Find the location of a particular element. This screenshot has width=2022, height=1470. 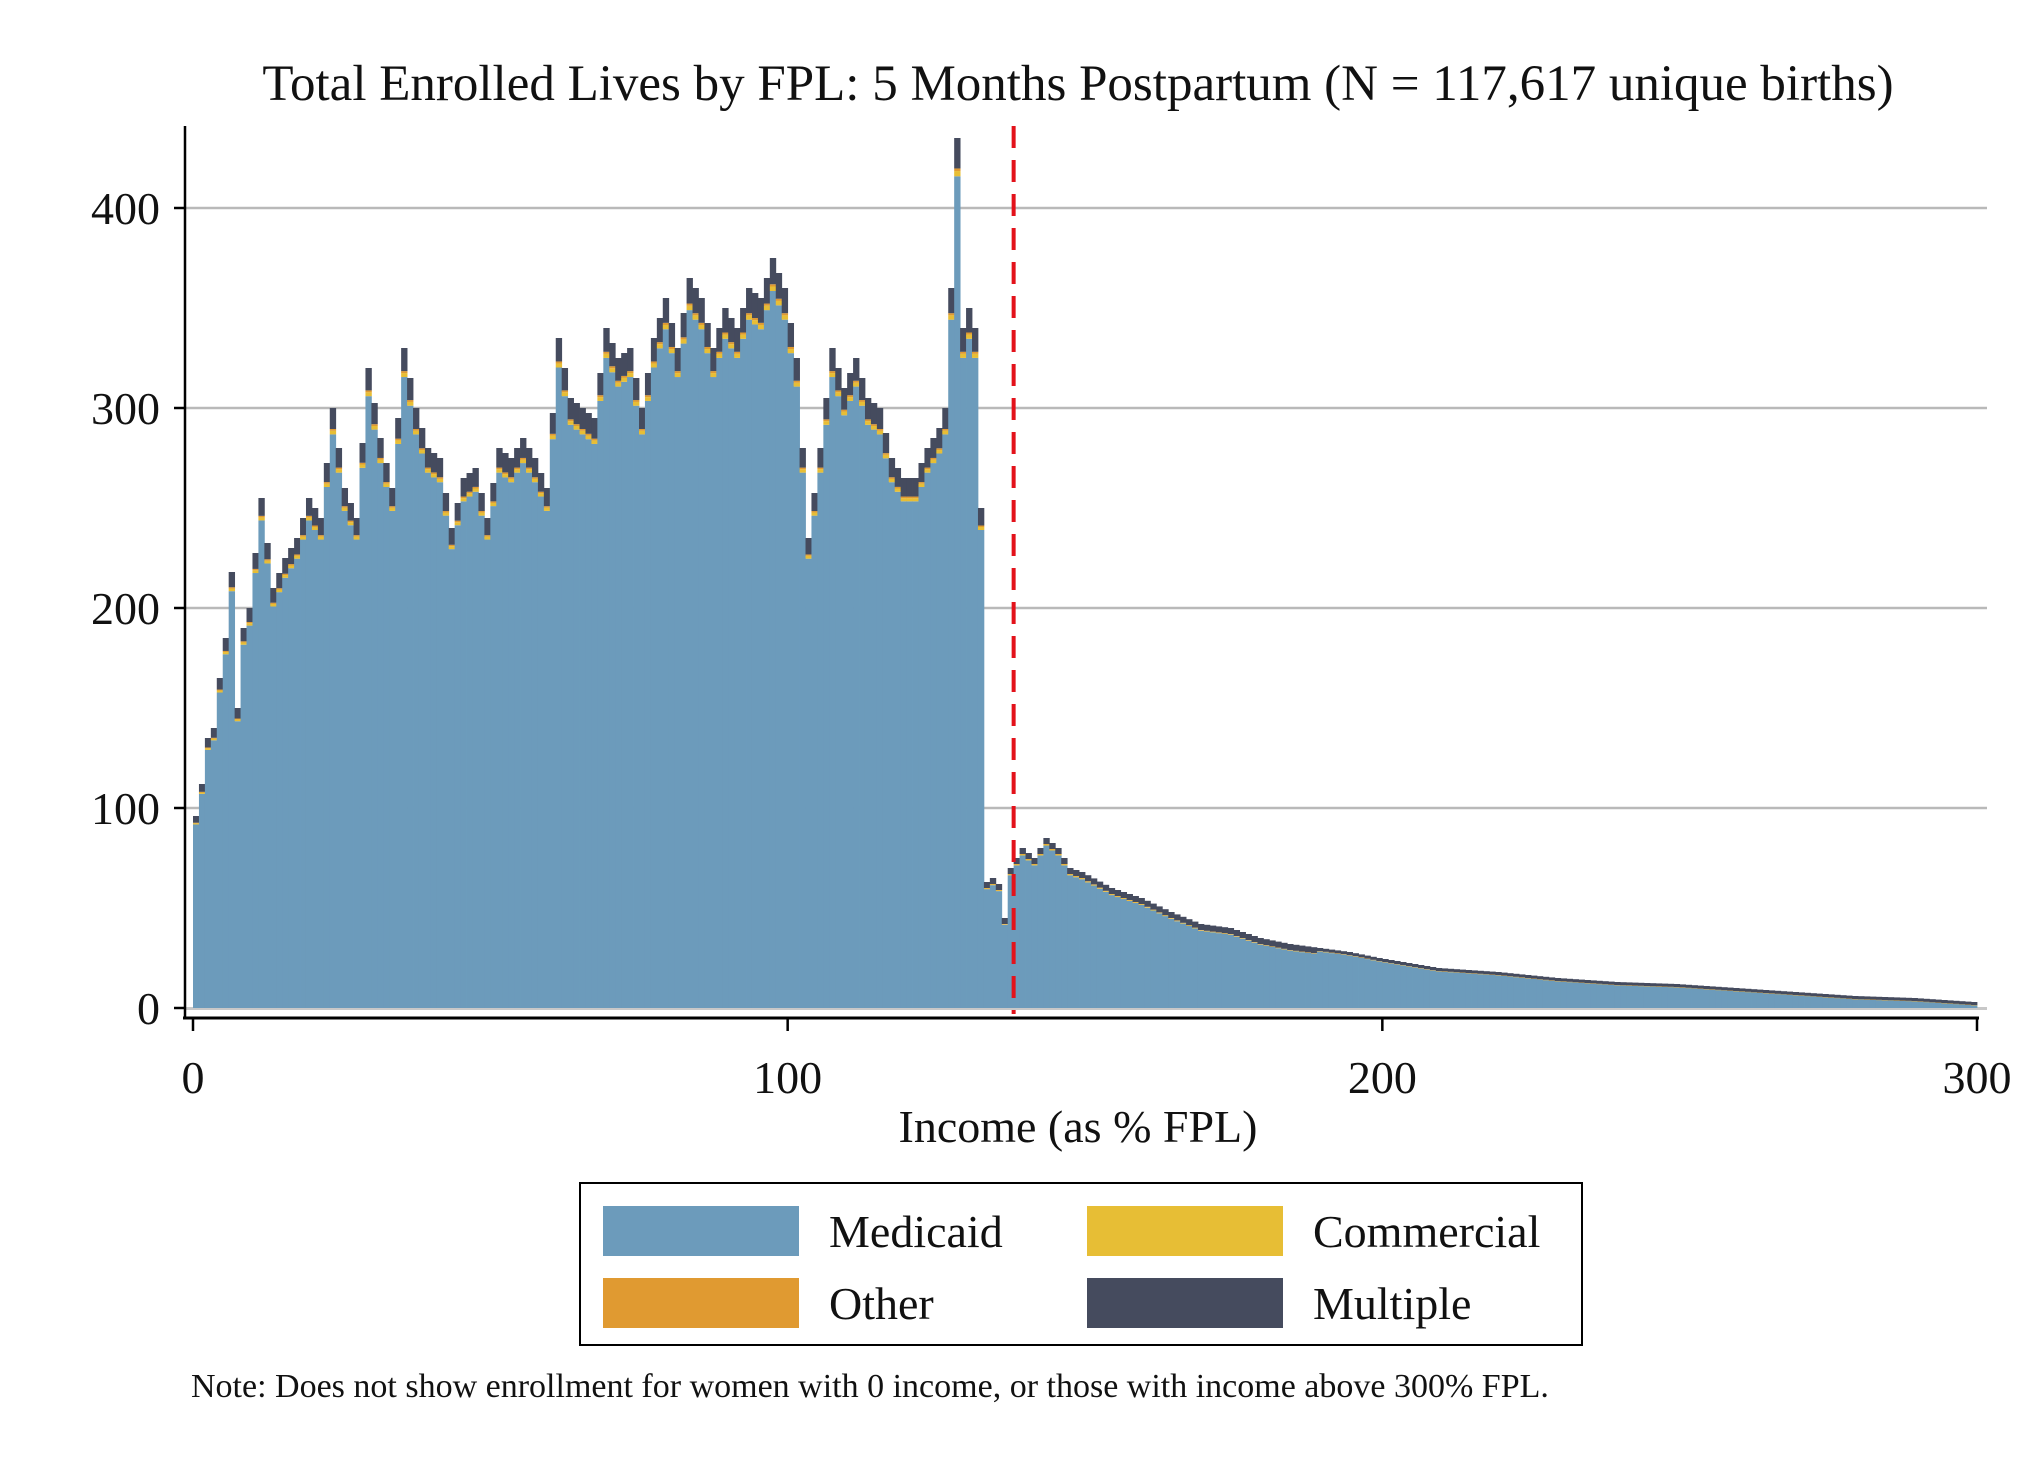

legend-label-medicaid: Medicaid is located at coordinates (916, 1231).